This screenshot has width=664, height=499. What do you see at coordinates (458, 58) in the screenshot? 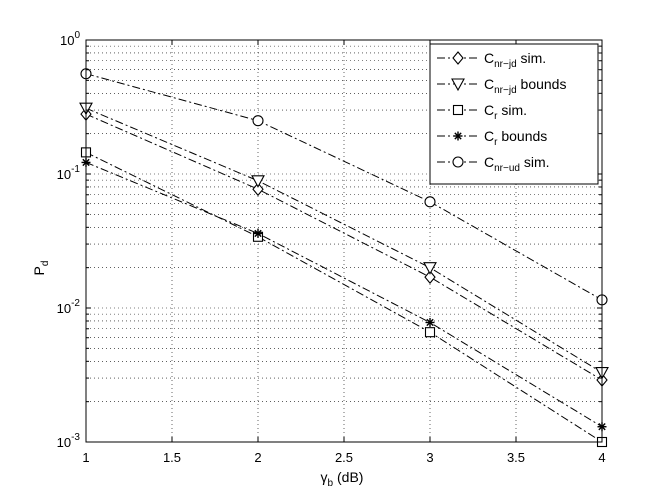
I see `legend-diamond-marker` at bounding box center [458, 58].